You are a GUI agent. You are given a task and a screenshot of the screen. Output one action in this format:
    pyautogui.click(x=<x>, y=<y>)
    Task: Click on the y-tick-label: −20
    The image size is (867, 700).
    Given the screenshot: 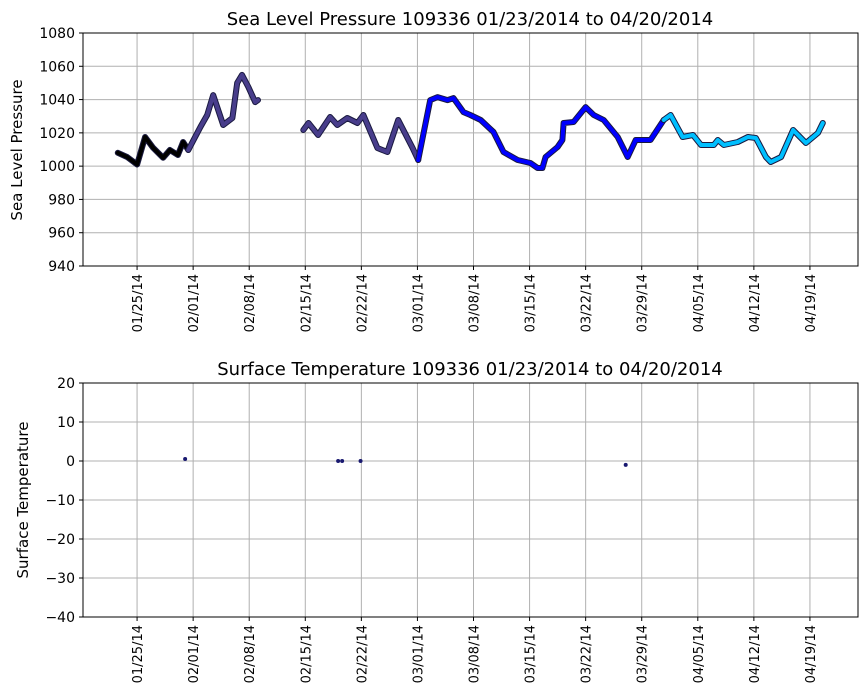 What is the action you would take?
    pyautogui.click(x=60, y=540)
    